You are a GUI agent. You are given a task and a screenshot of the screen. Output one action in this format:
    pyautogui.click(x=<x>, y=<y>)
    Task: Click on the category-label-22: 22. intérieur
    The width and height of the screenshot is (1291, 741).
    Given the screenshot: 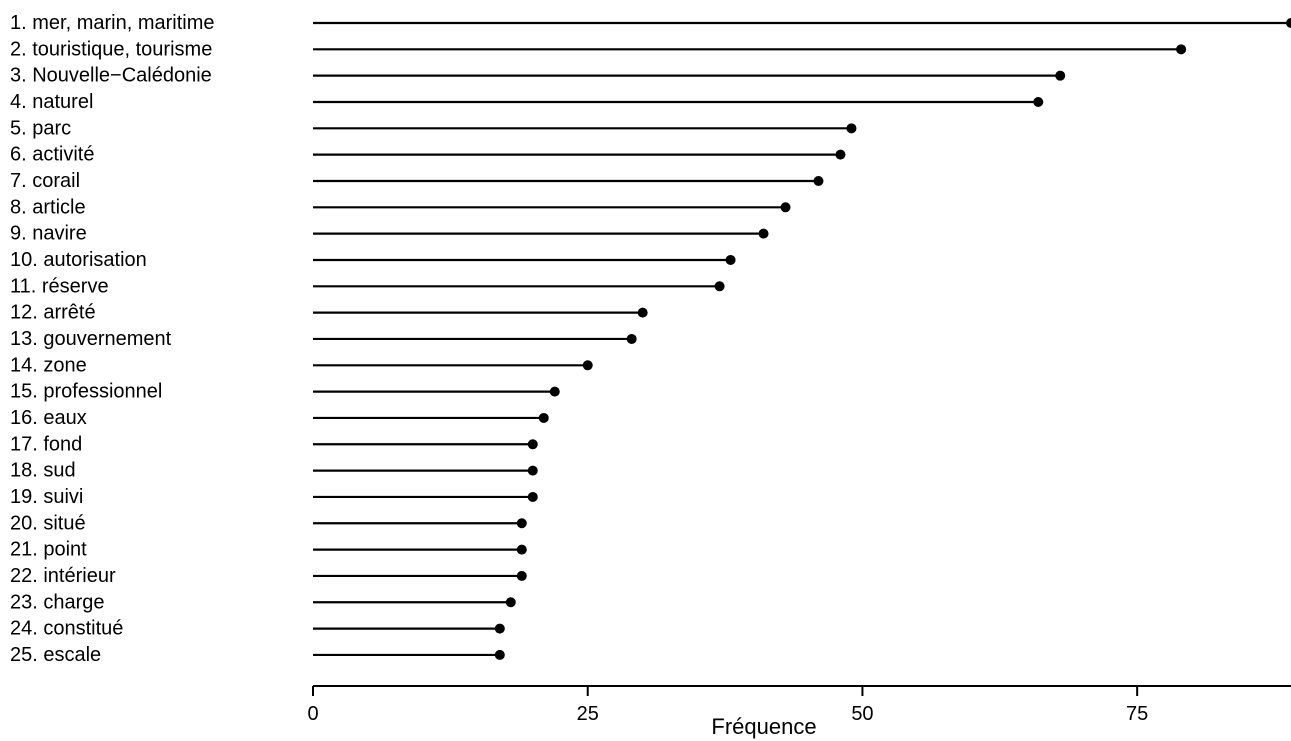 What is the action you would take?
    pyautogui.click(x=63, y=576)
    